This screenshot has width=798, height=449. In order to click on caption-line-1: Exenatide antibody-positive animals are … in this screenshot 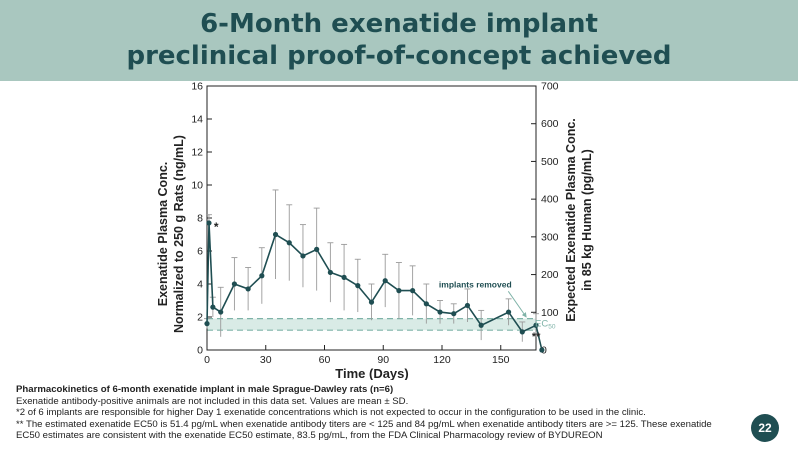, I will do `click(212, 401)`.